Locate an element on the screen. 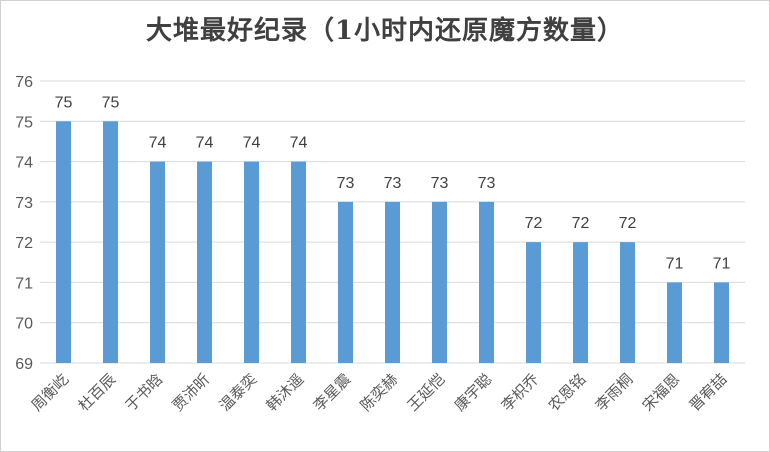  y-tick-label: 76 is located at coordinates (24, 82).